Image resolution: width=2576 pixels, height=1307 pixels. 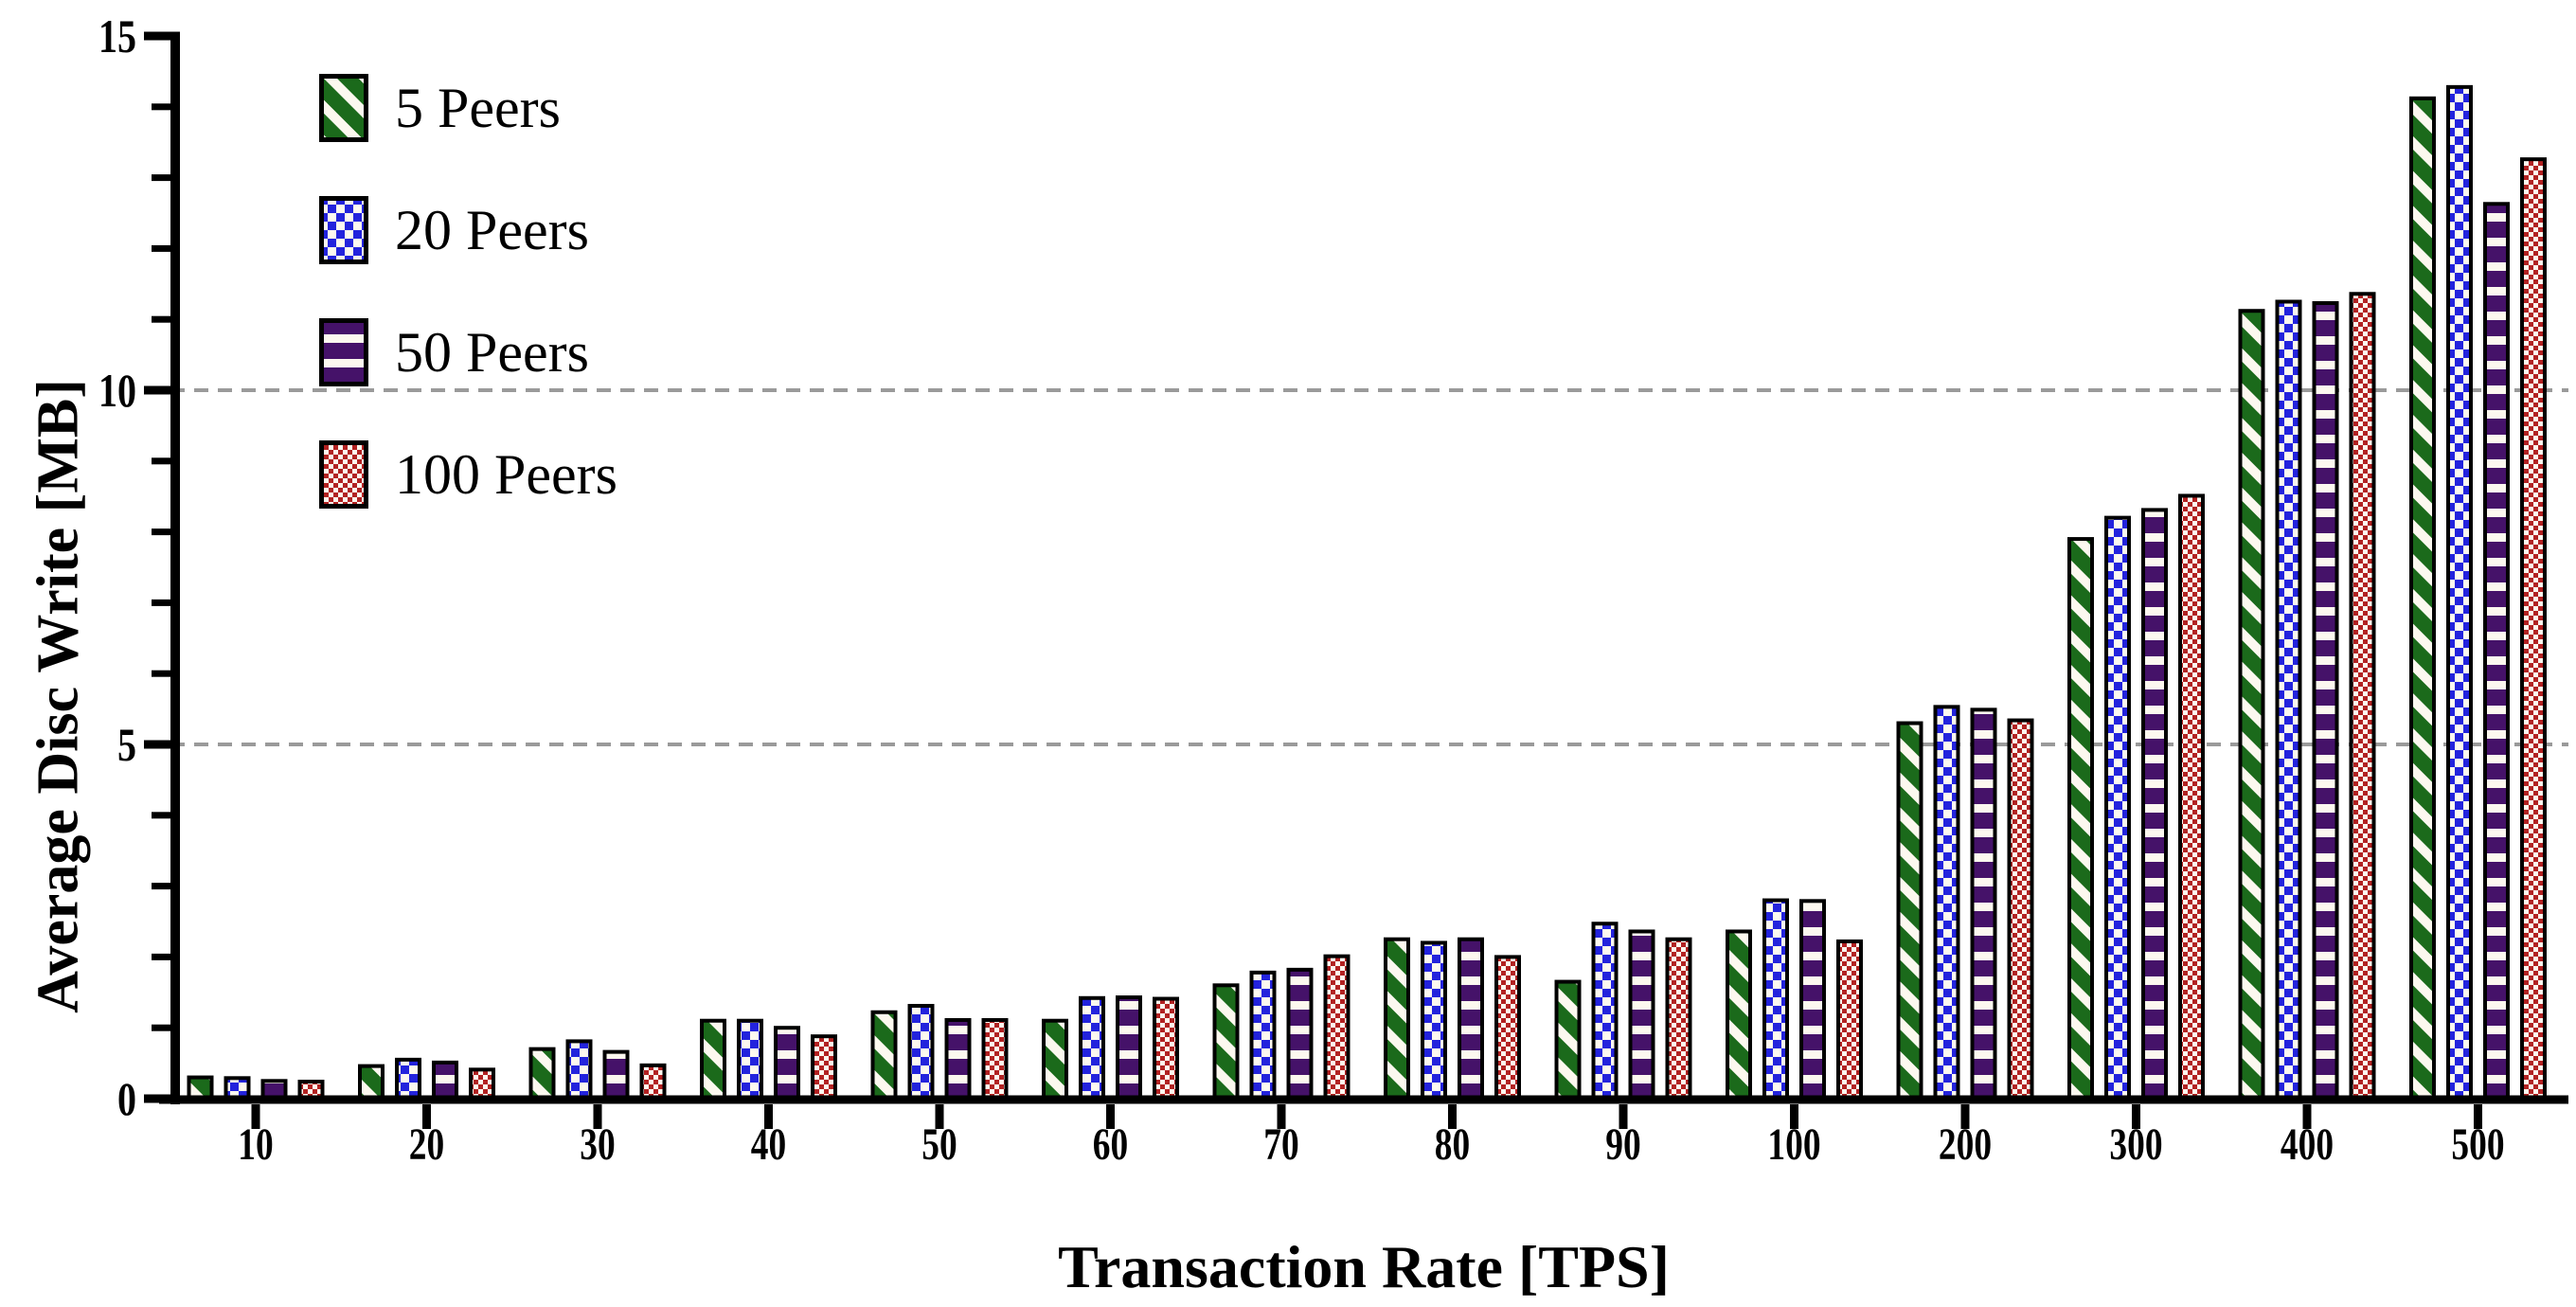 I want to click on bar-50-peers-tps60, so click(x=1129, y=1048).